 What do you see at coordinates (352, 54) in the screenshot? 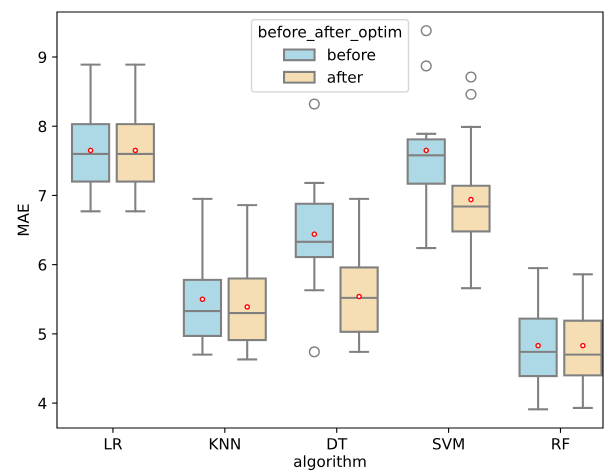
I see `legend-label: before` at bounding box center [352, 54].